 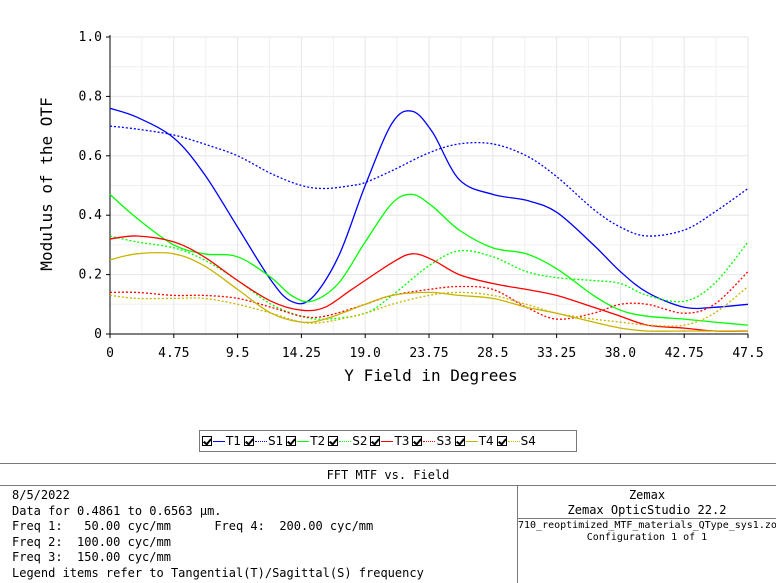 I want to click on x-tick-label-6: 28.5, so click(x=492, y=353).